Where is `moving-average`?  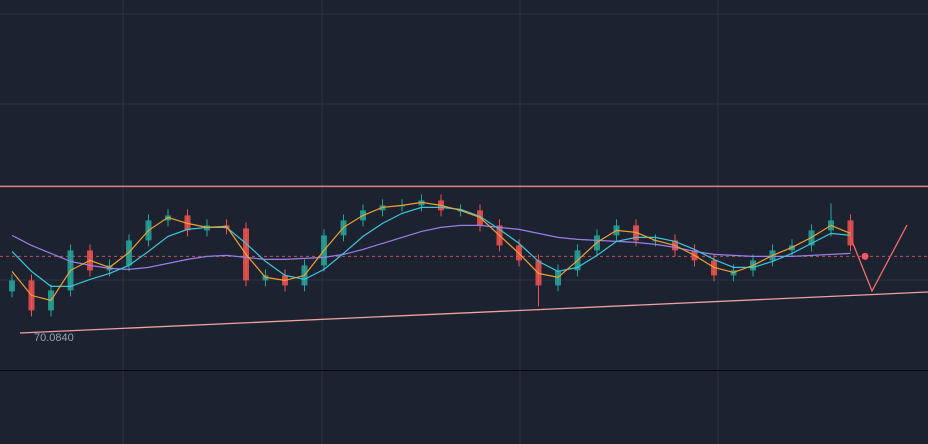 moving-average is located at coordinates (431, 247).